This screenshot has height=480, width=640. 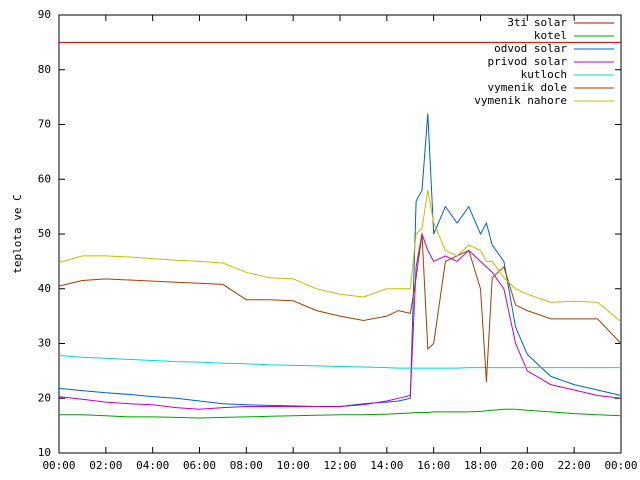 I want to click on y-tick-label: 80, so click(x=44, y=69).